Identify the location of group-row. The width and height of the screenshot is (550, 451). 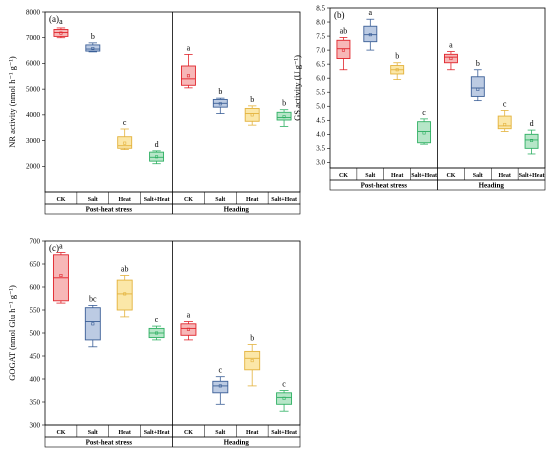
(172, 442).